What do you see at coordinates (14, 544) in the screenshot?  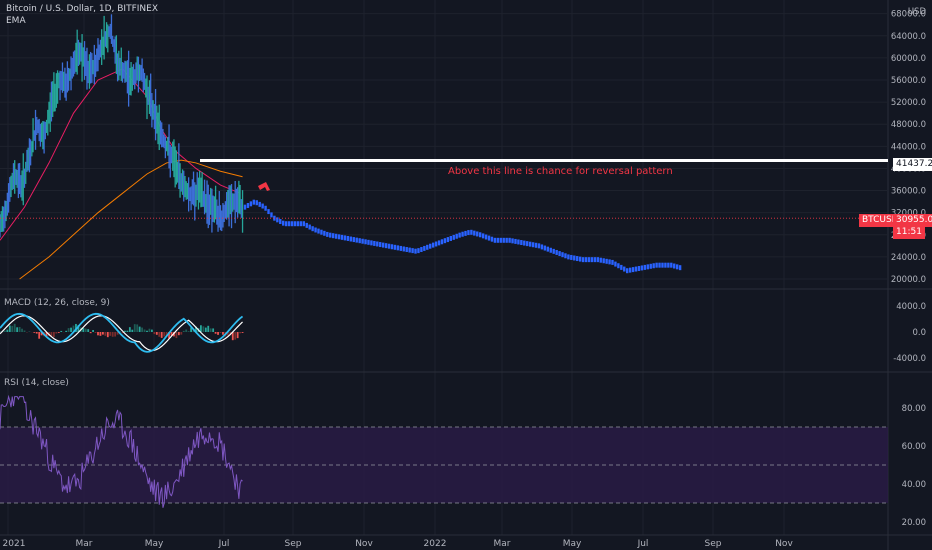 I see `time-tick-label: 2021` at bounding box center [14, 544].